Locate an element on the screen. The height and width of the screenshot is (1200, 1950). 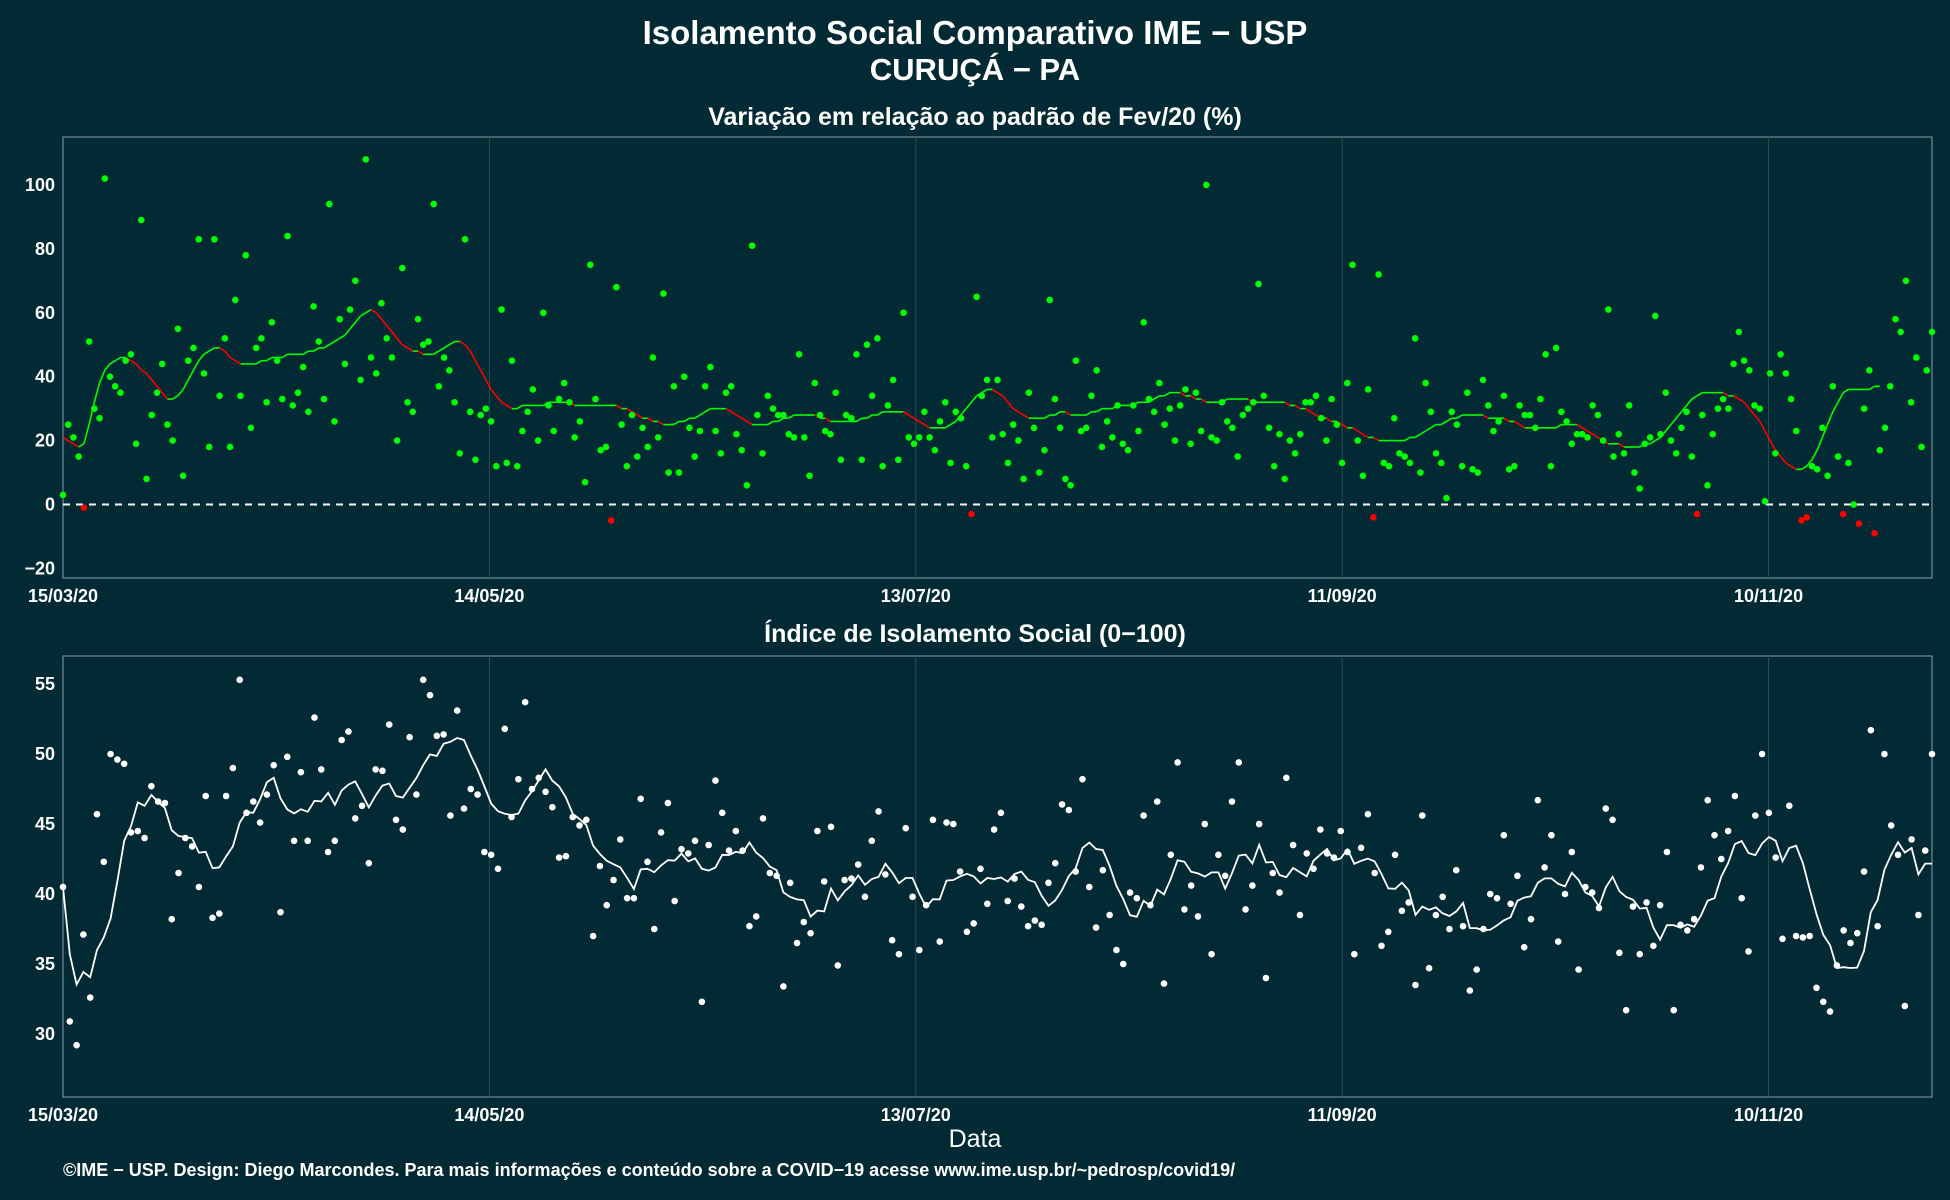
x-tick-label: 14/05/20 is located at coordinates (489, 596).